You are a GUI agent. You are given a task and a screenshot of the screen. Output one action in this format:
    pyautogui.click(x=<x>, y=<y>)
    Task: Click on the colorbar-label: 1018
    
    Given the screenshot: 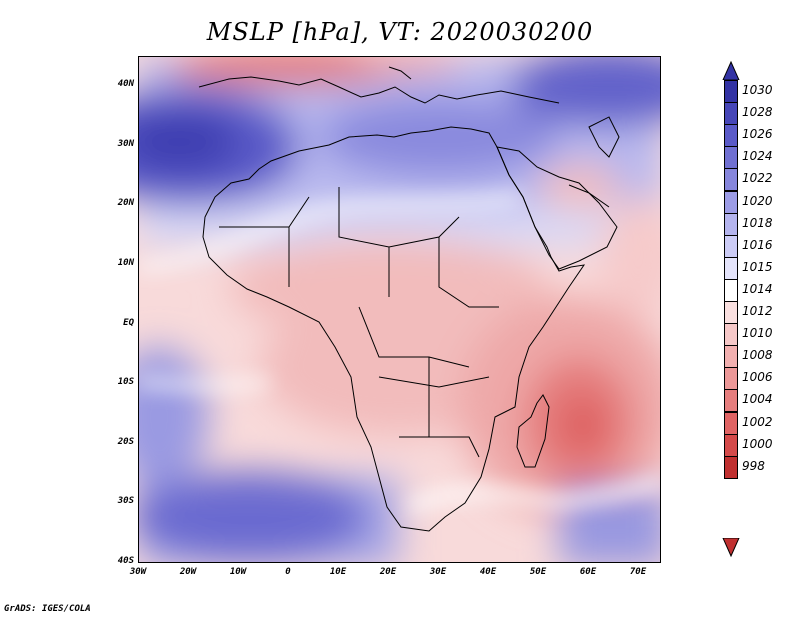 What is the action you would take?
    pyautogui.click(x=757, y=222)
    